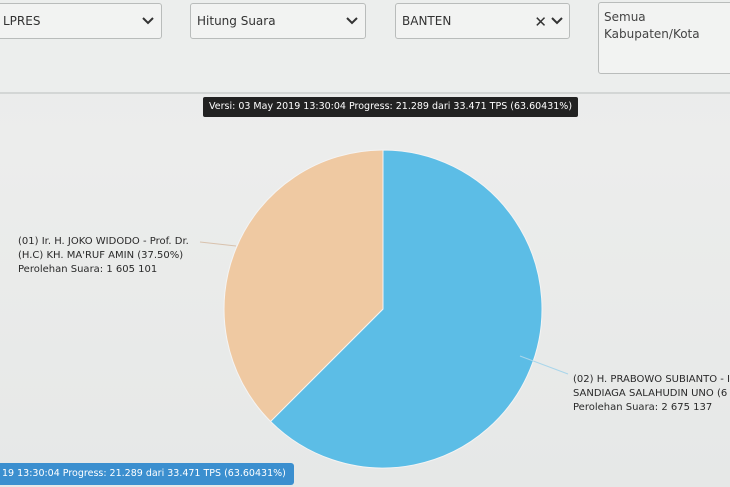  Describe the element at coordinates (22, 21) in the screenshot. I see `election-select-value: LPRES` at that location.